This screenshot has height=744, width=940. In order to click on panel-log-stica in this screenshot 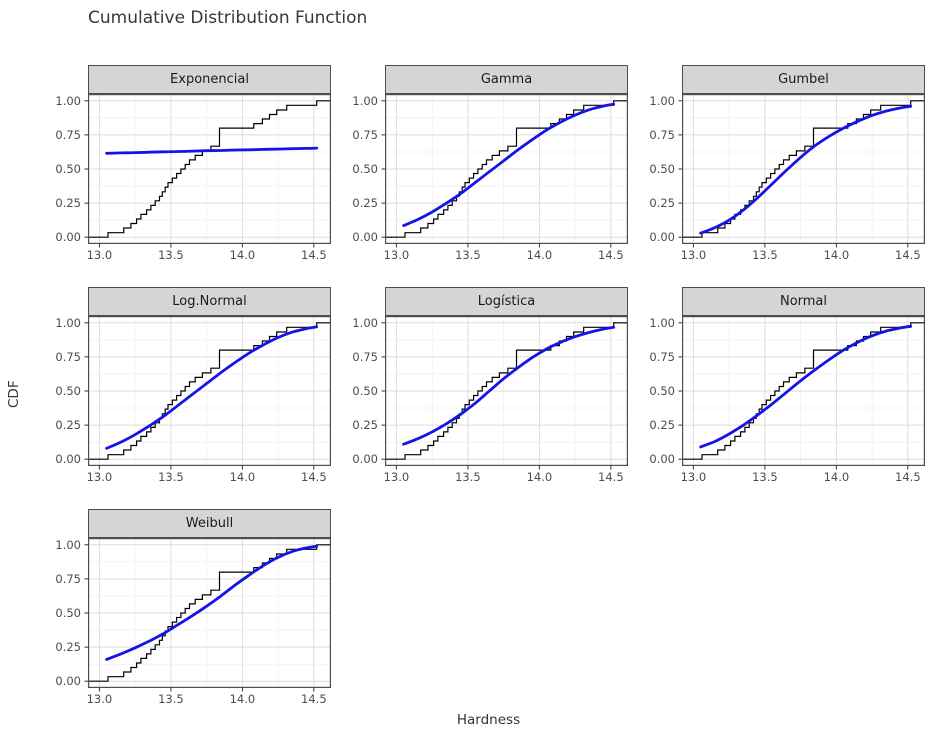, I will do `click(505, 393)`.